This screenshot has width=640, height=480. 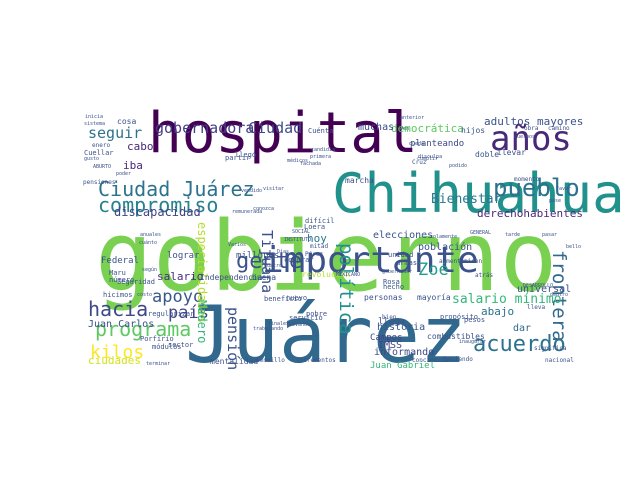 I want to click on cloud-word: llegó, so click(x=245, y=155).